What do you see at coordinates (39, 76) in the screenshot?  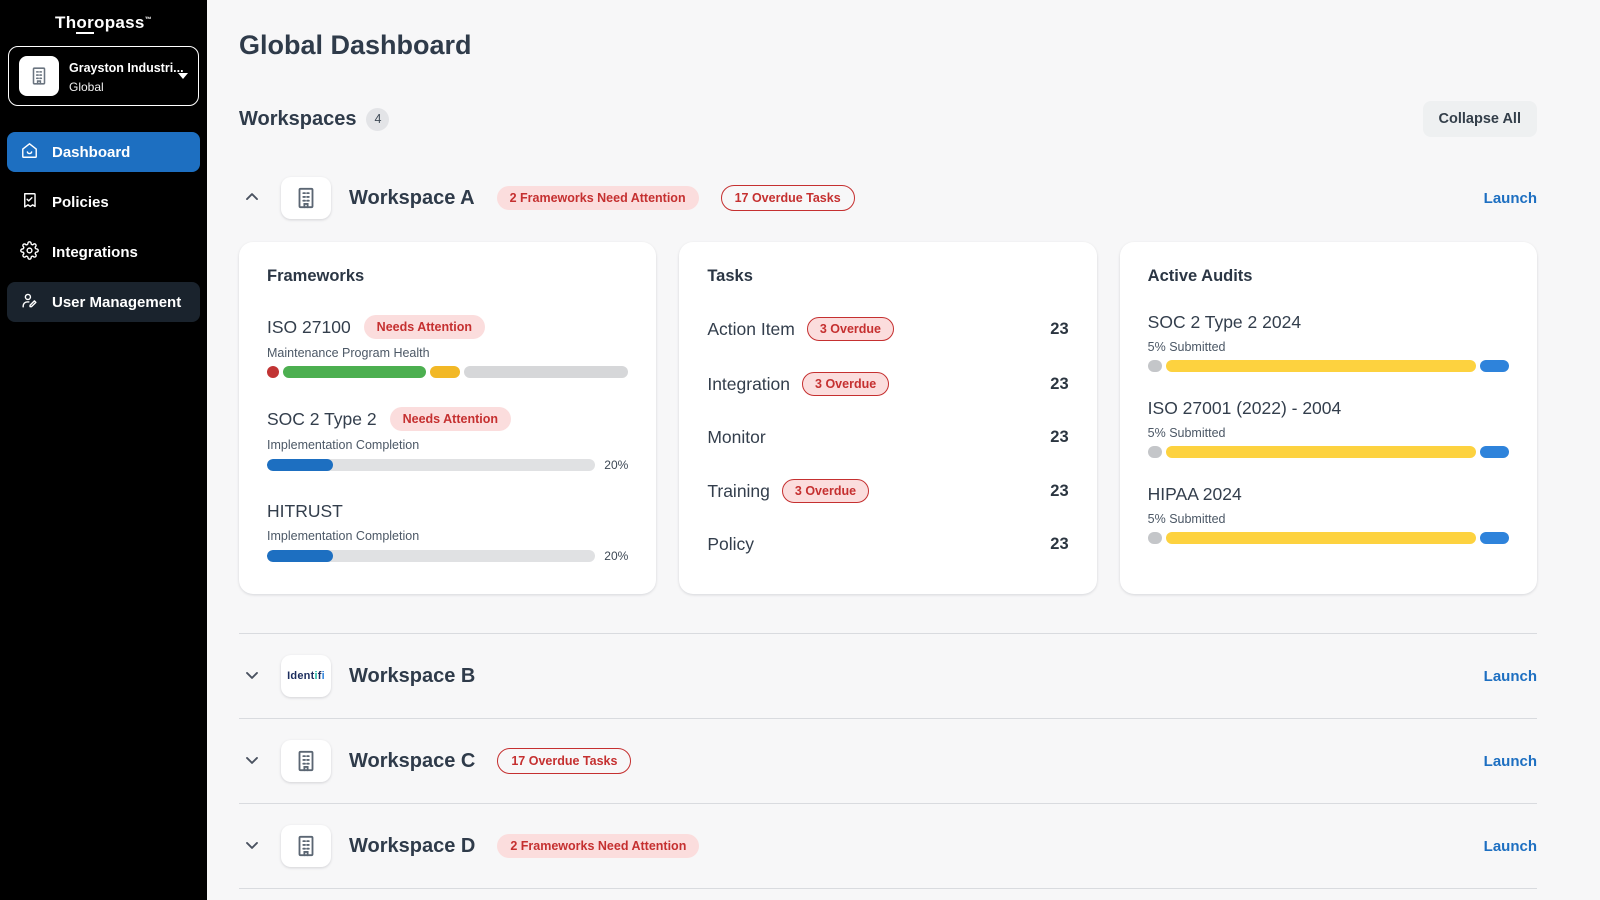 I see `building-icon` at bounding box center [39, 76].